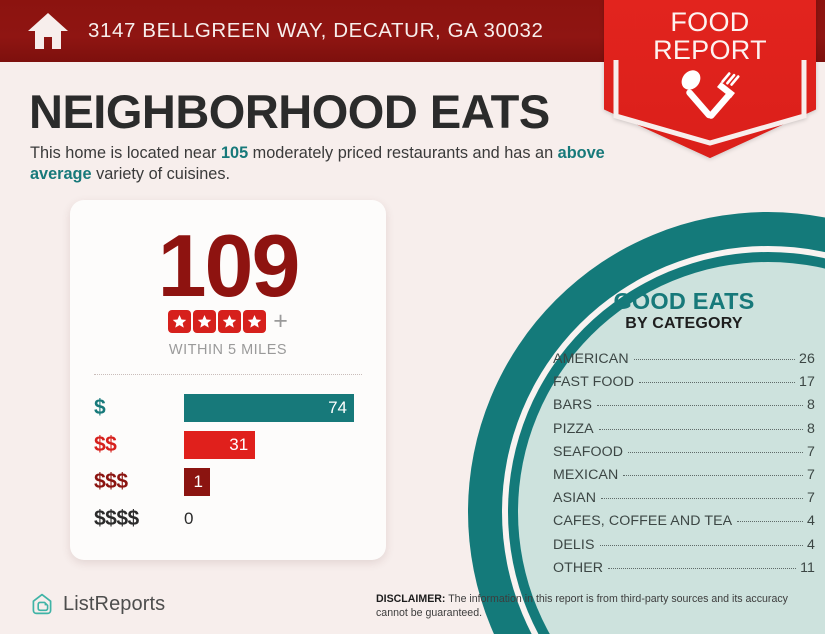  Describe the element at coordinates (684, 385) in the screenshot. I see `category-row: FAST FOOD 17` at that location.